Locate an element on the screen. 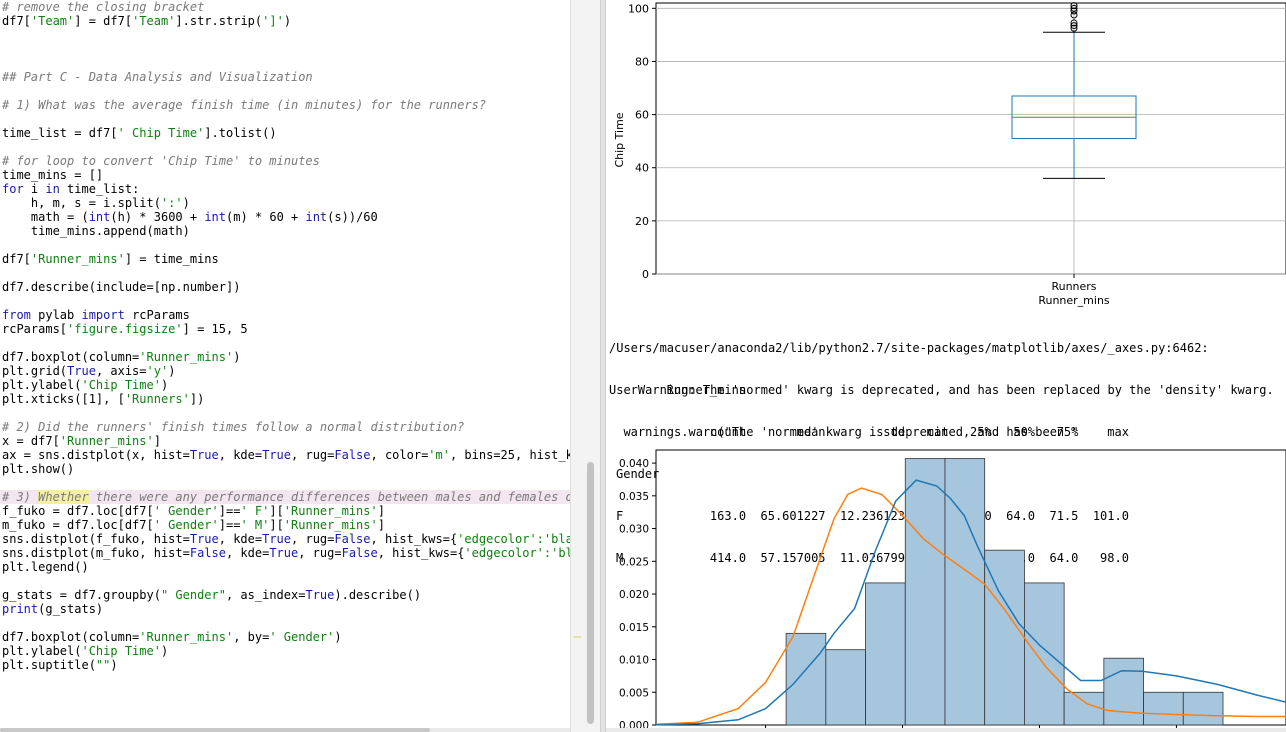  code-token: 'Chip Time' is located at coordinates (121, 651).